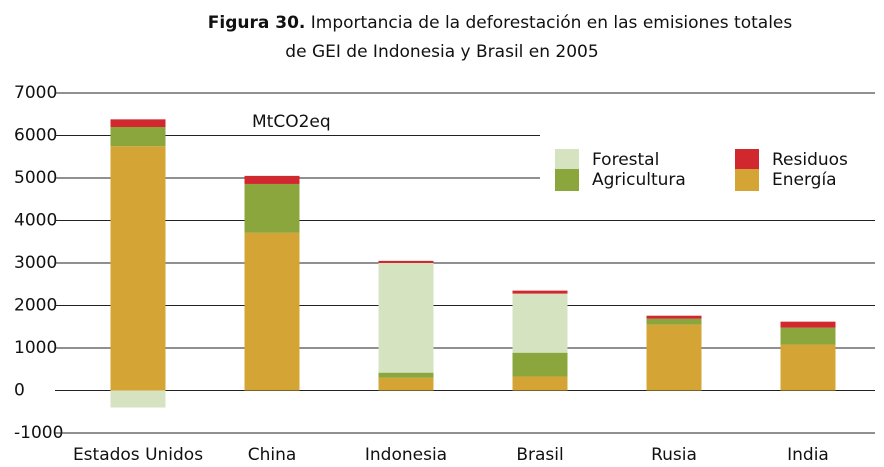  Describe the element at coordinates (406, 455) in the screenshot. I see `x-tick-label: Indonesia` at that location.